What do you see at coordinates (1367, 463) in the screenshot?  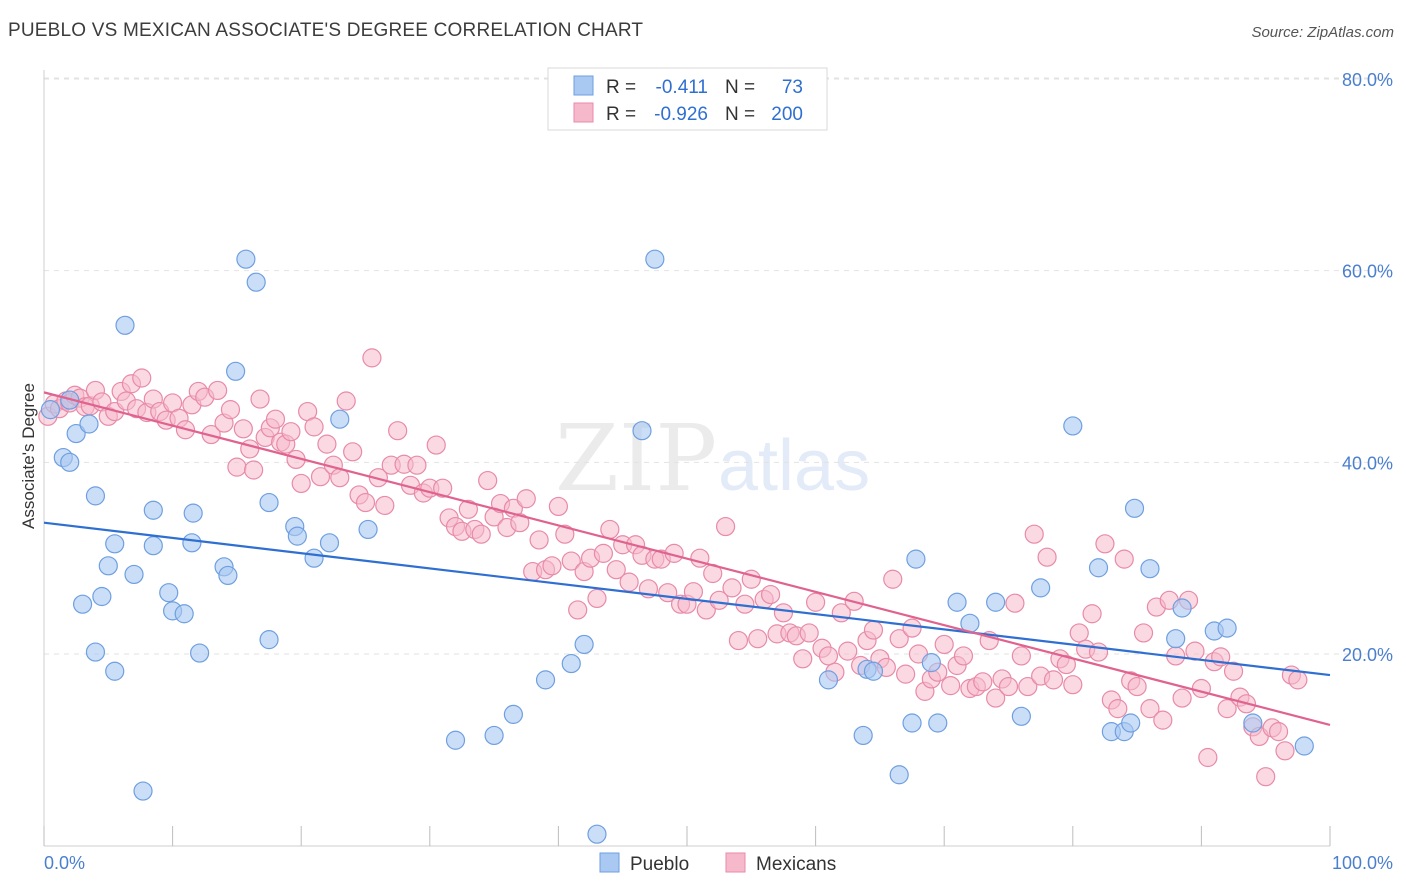 I see `y-tick-label: 40.0%` at bounding box center [1367, 463].